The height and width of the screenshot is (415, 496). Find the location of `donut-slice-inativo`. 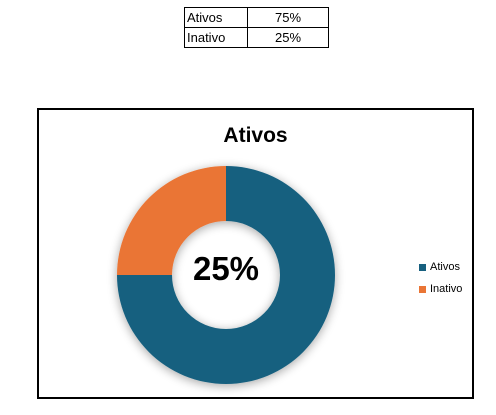

donut-slice-inativo is located at coordinates (171, 220).